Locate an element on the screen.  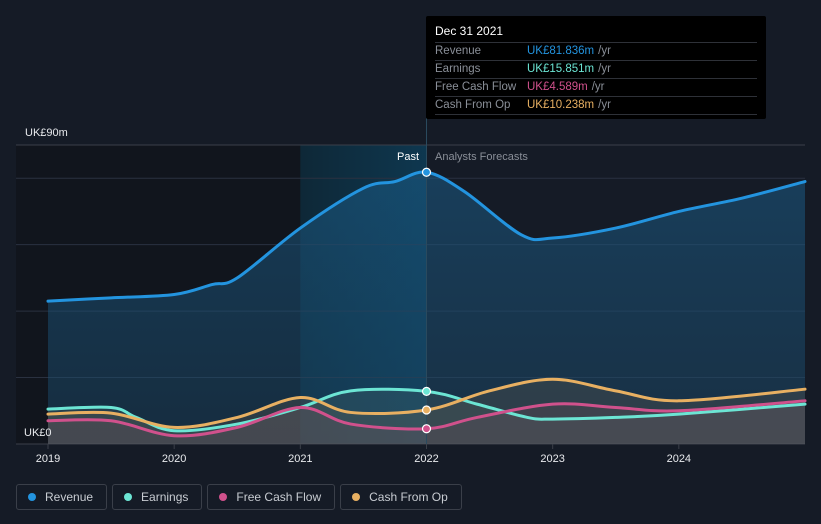
cash-from-op-line is located at coordinates (426, 403).